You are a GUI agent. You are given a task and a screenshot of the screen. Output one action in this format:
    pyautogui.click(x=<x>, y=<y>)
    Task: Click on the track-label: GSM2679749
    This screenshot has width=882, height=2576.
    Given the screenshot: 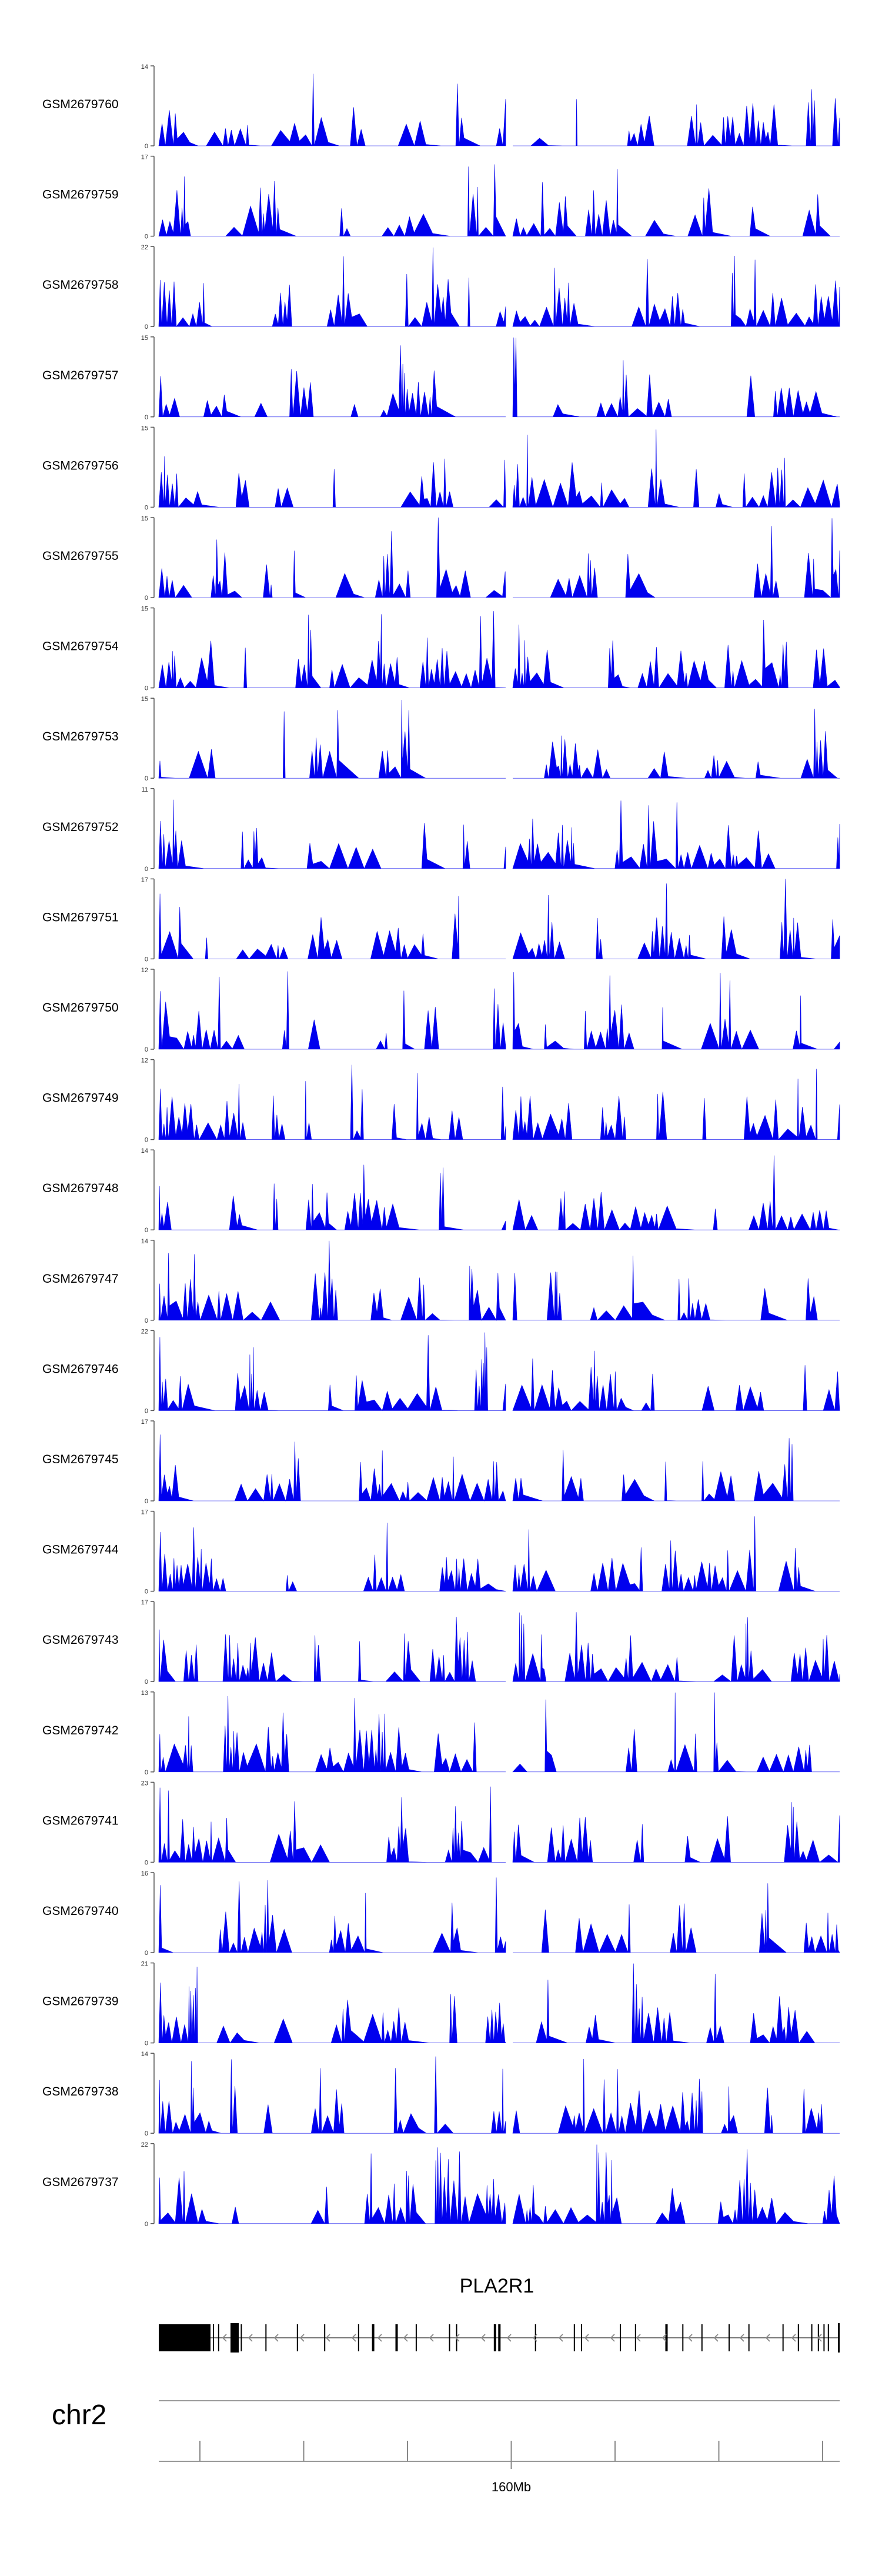 What is the action you would take?
    pyautogui.click(x=80, y=1098)
    